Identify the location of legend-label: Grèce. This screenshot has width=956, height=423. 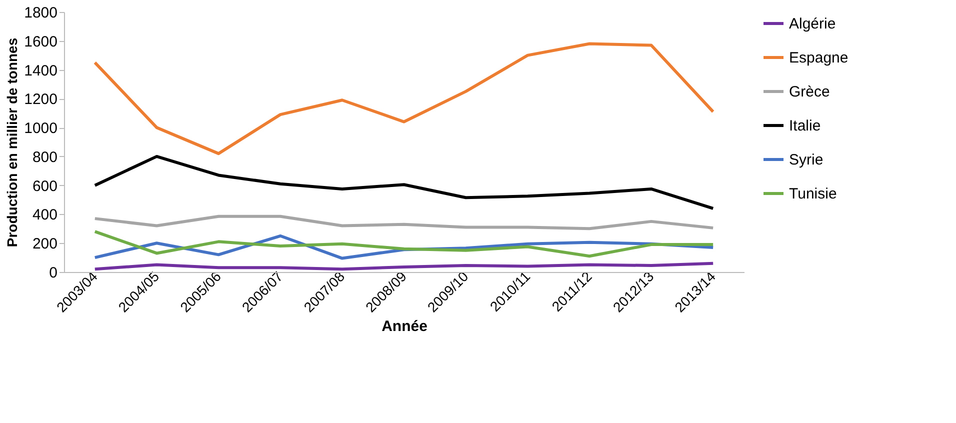
(809, 92).